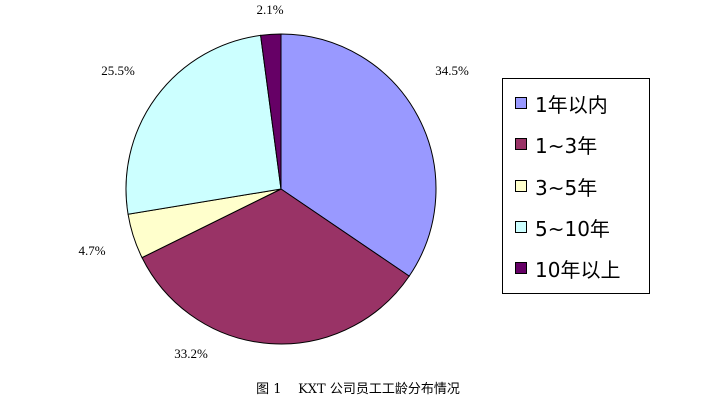 The width and height of the screenshot is (716, 400). I want to click on legend-item-2: 1~3年, so click(556, 144).